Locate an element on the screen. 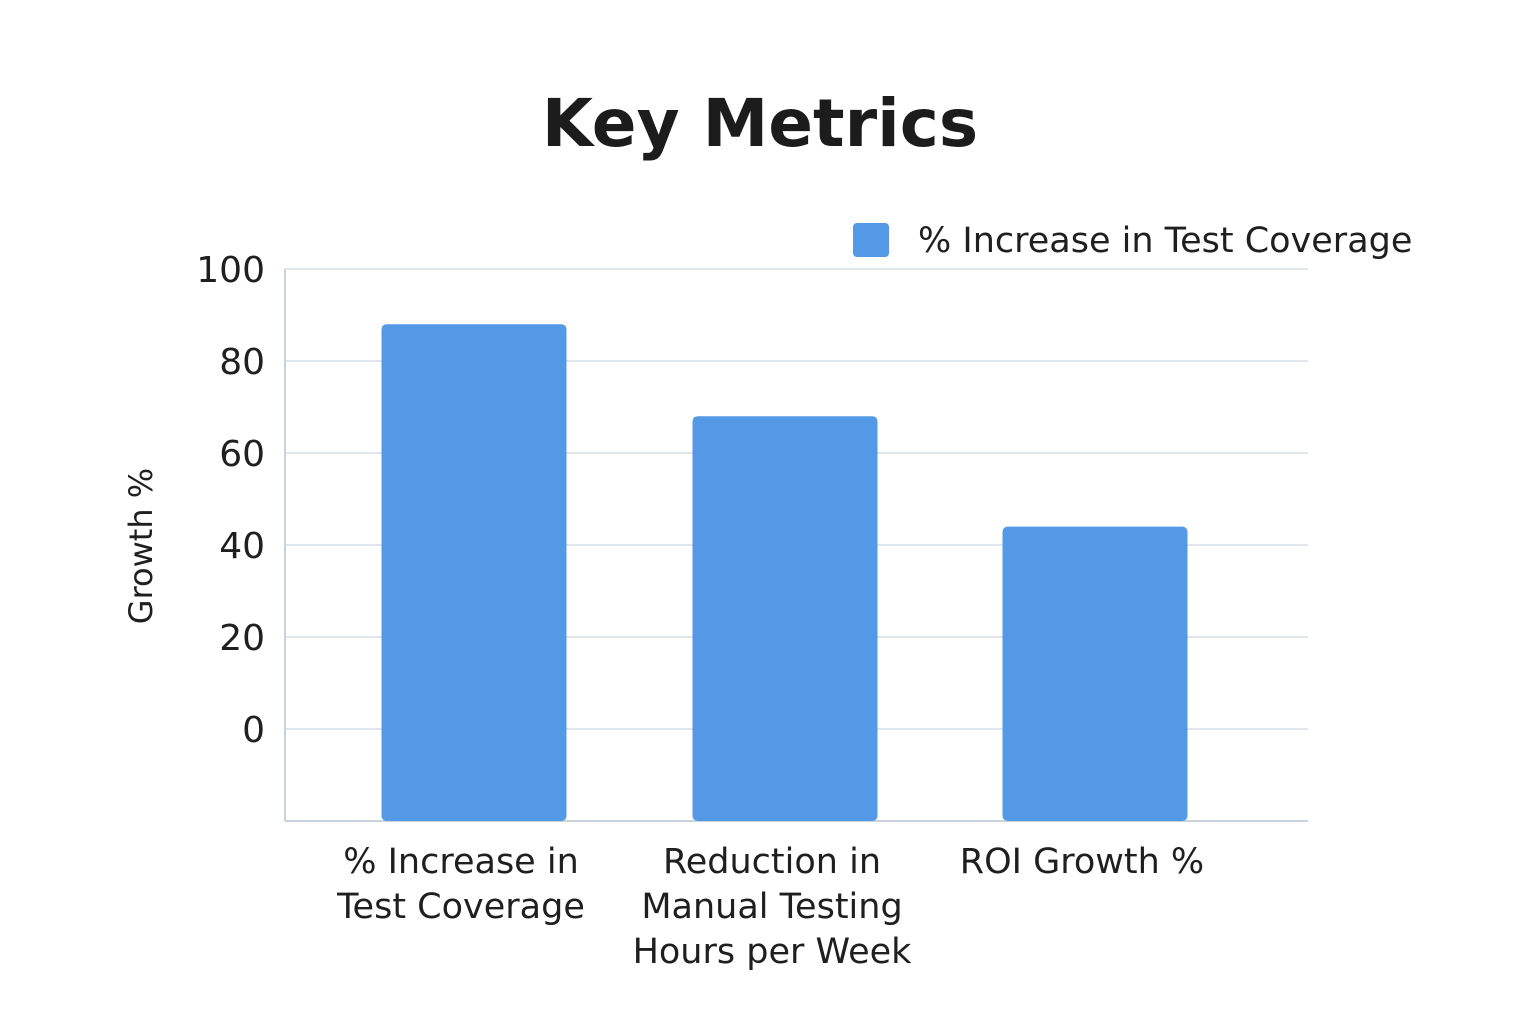 The image size is (1536, 1024). x-category-label-line: Reduction in is located at coordinates (772, 862).